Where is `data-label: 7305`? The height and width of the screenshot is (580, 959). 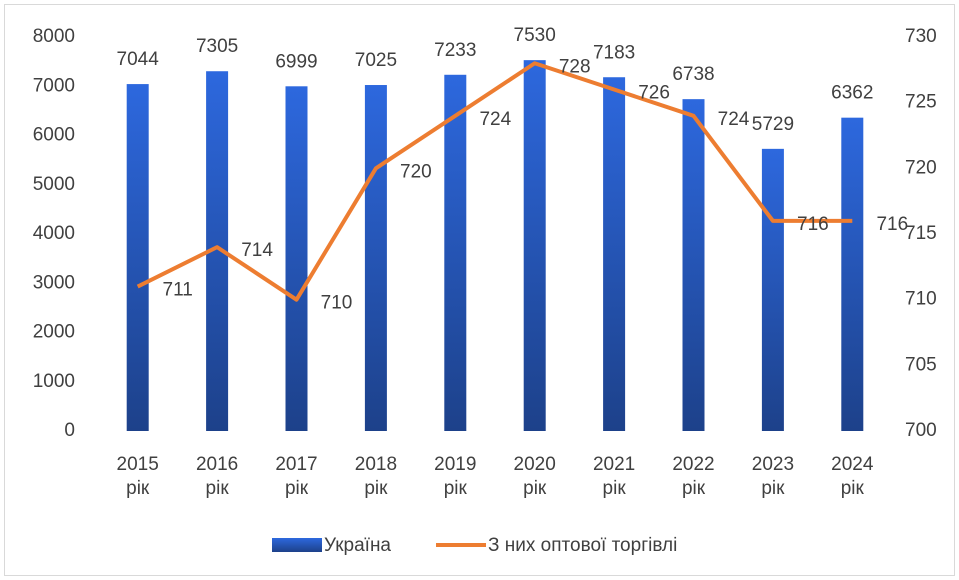 data-label: 7305 is located at coordinates (217, 46).